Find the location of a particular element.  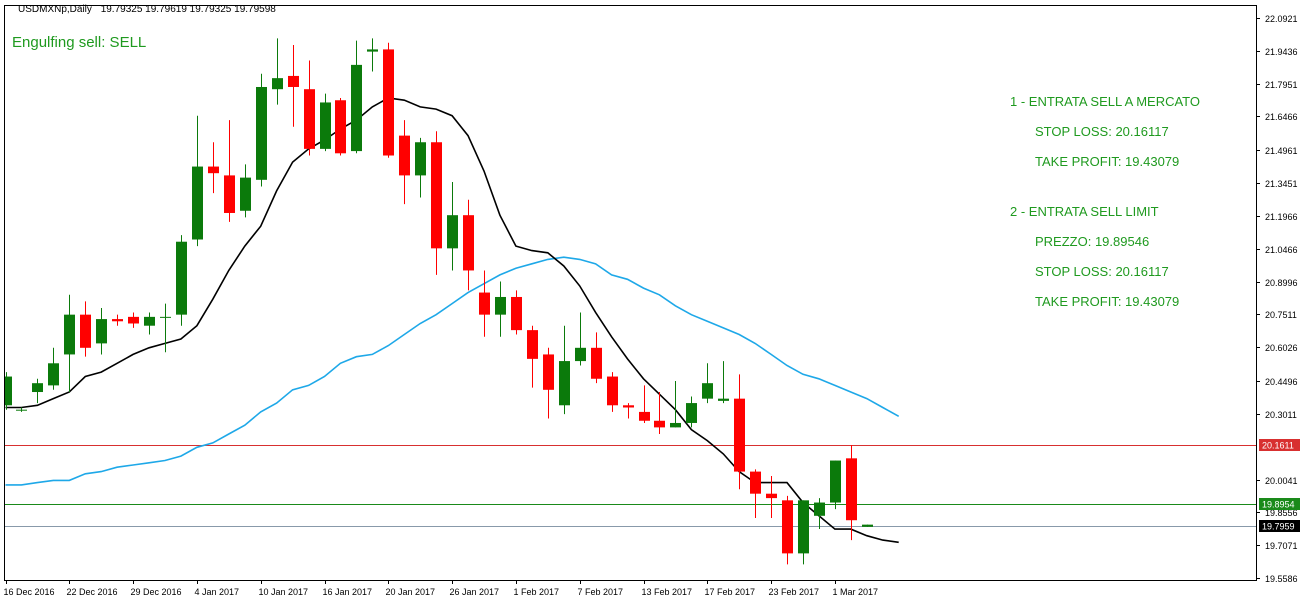

x-tick-label: 29 Dec 2016 is located at coordinates (156, 592).